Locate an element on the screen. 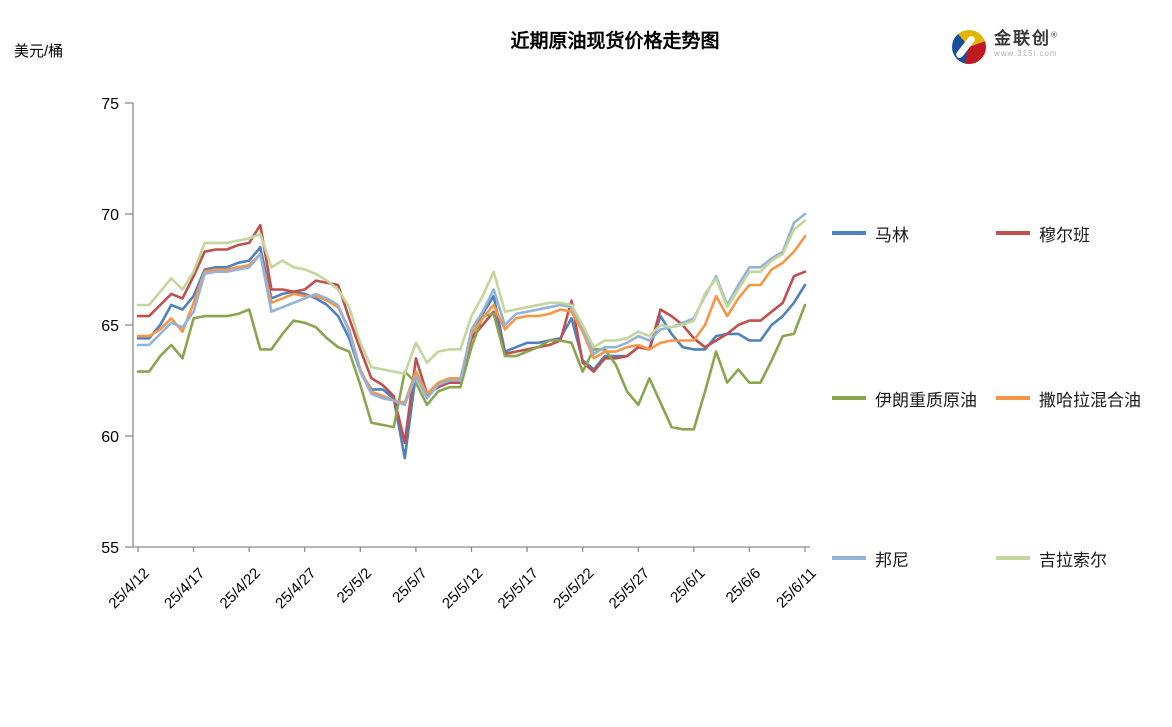  y-axis-unit-label: 美元/桶 is located at coordinates (39, 51).